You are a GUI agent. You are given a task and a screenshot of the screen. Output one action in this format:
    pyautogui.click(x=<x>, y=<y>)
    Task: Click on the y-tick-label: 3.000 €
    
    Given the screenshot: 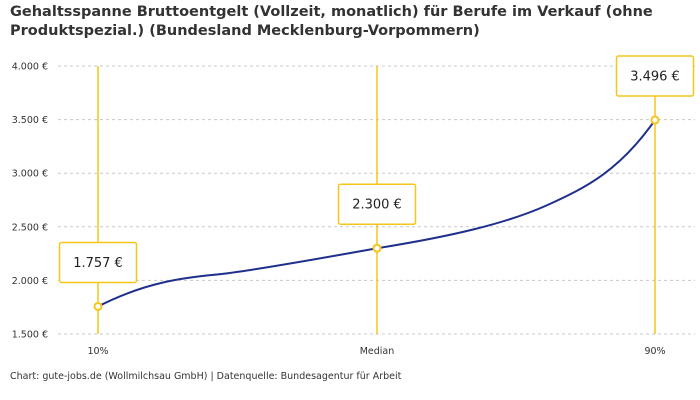 What is the action you would take?
    pyautogui.click(x=30, y=174)
    